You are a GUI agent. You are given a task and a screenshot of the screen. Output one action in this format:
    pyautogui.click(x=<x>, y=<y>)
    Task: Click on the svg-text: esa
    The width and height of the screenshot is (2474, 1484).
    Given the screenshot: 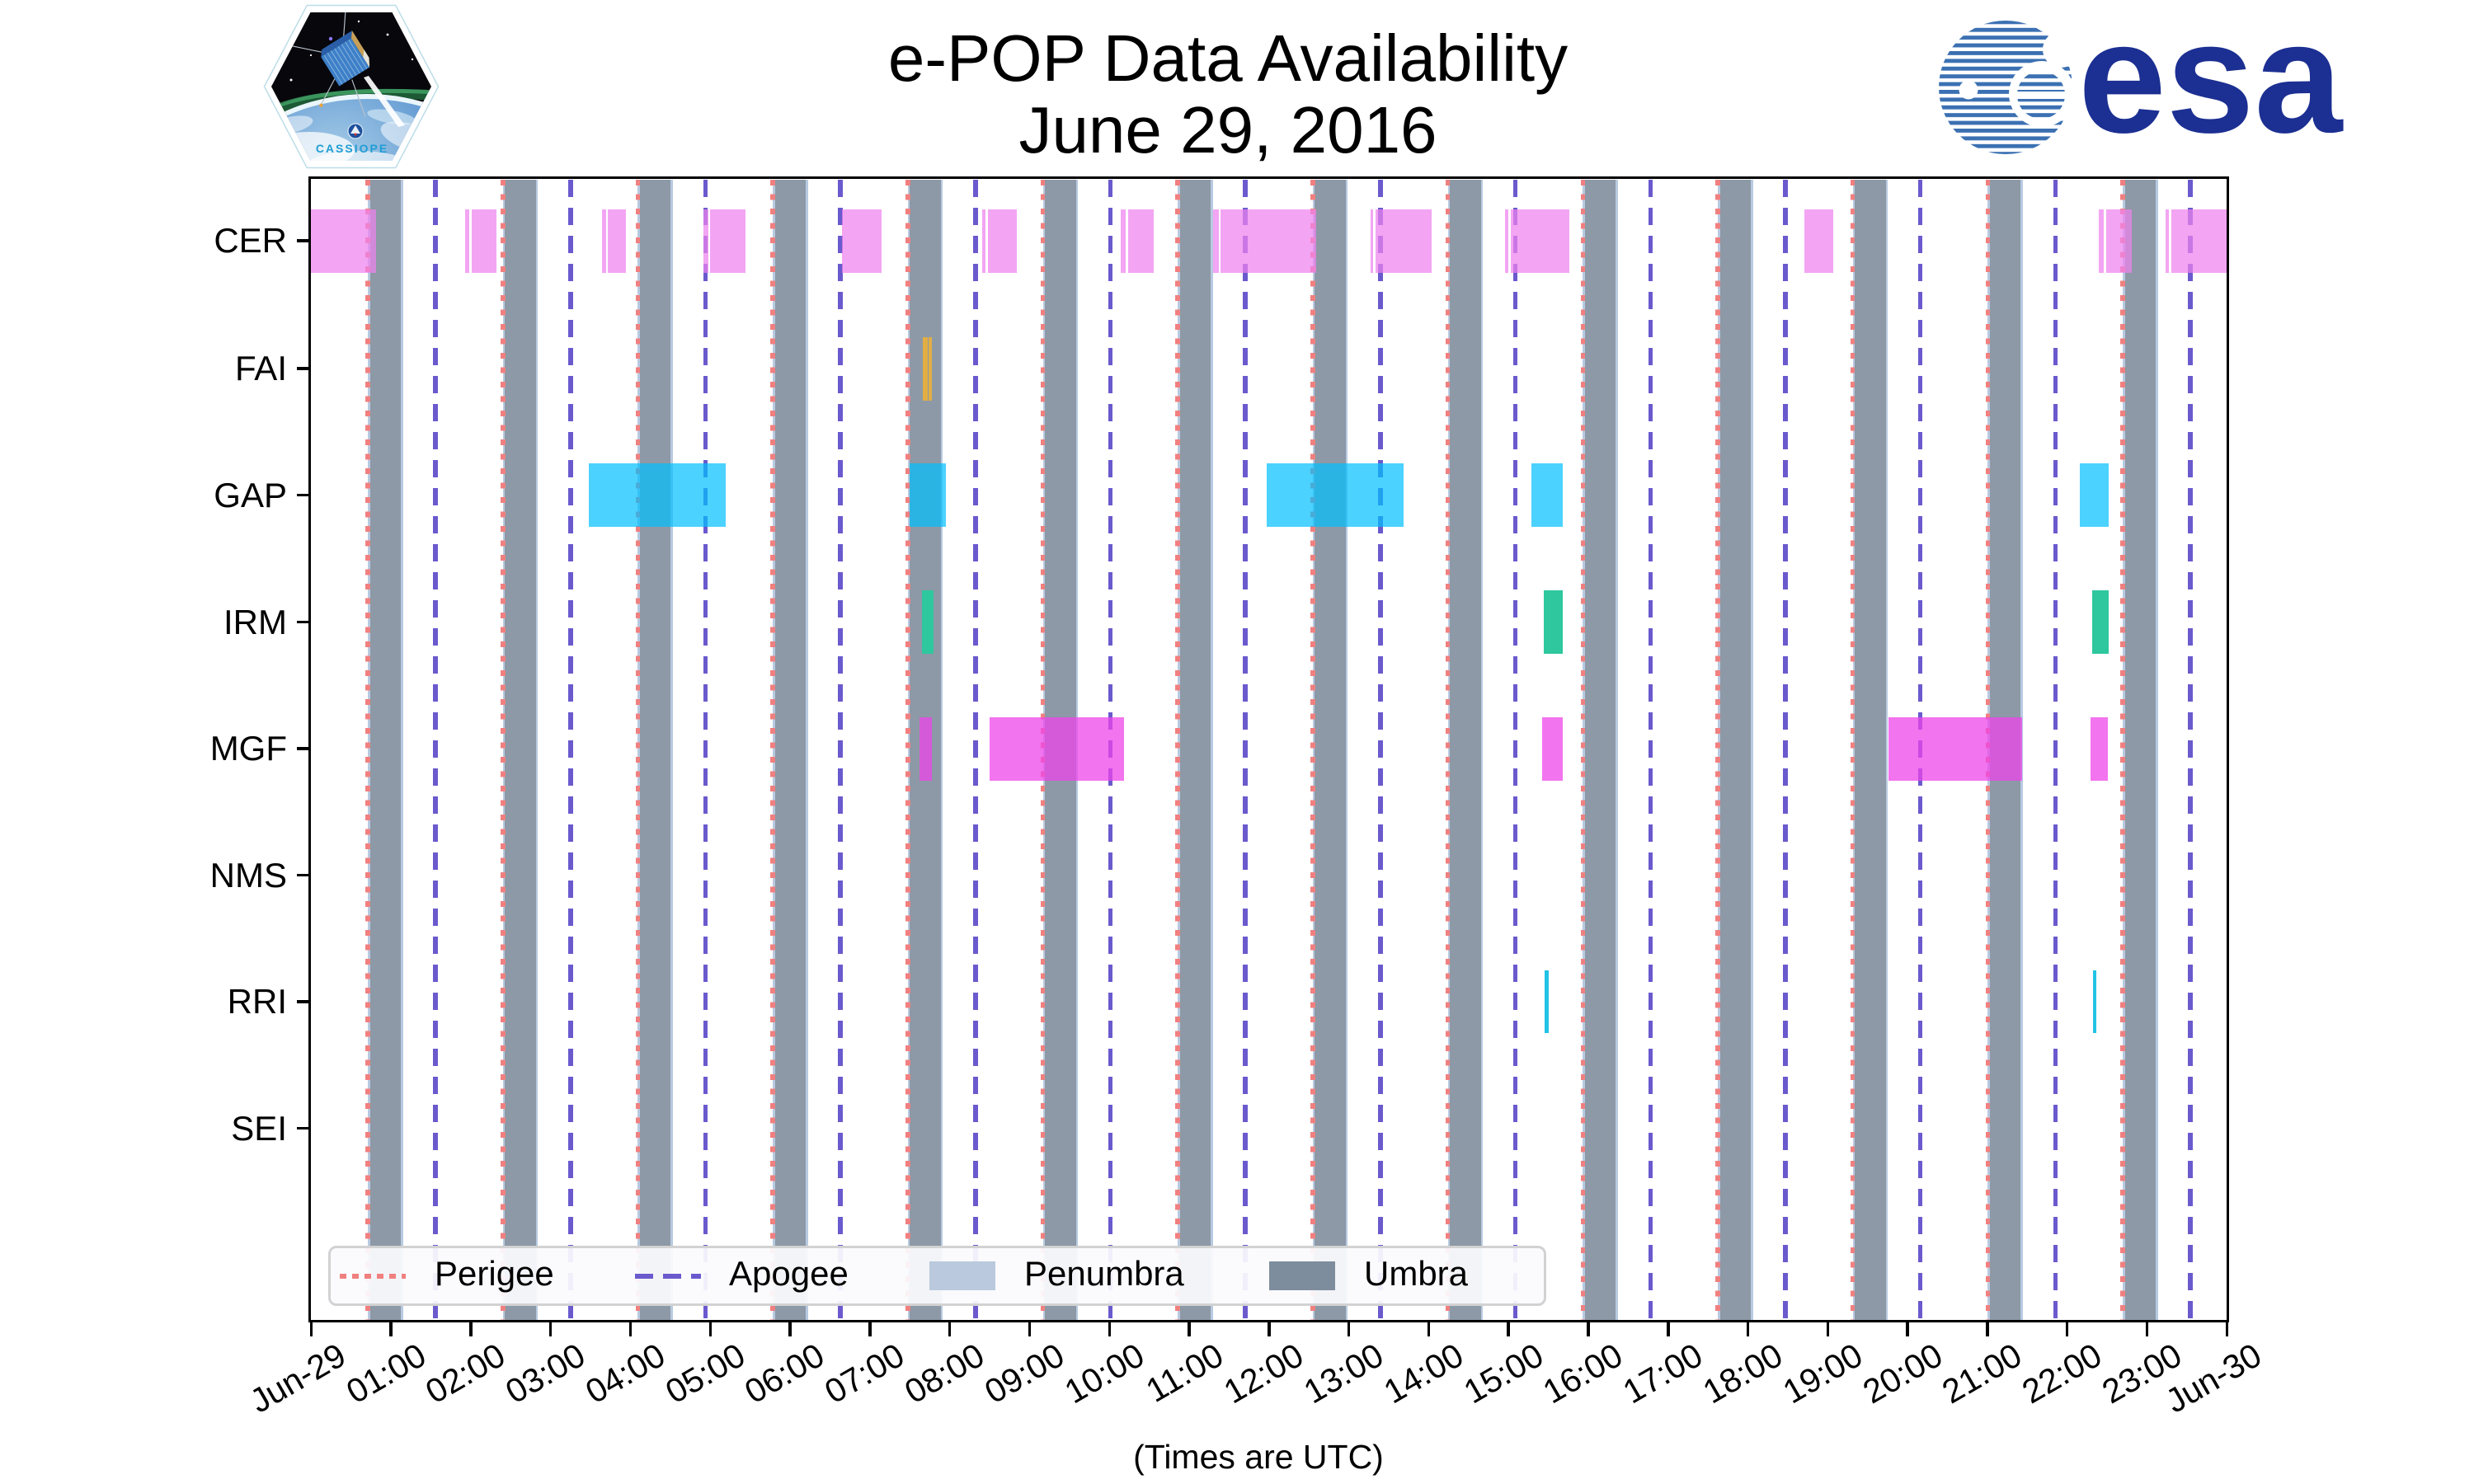 What is the action you would take?
    pyautogui.click(x=2211, y=89)
    